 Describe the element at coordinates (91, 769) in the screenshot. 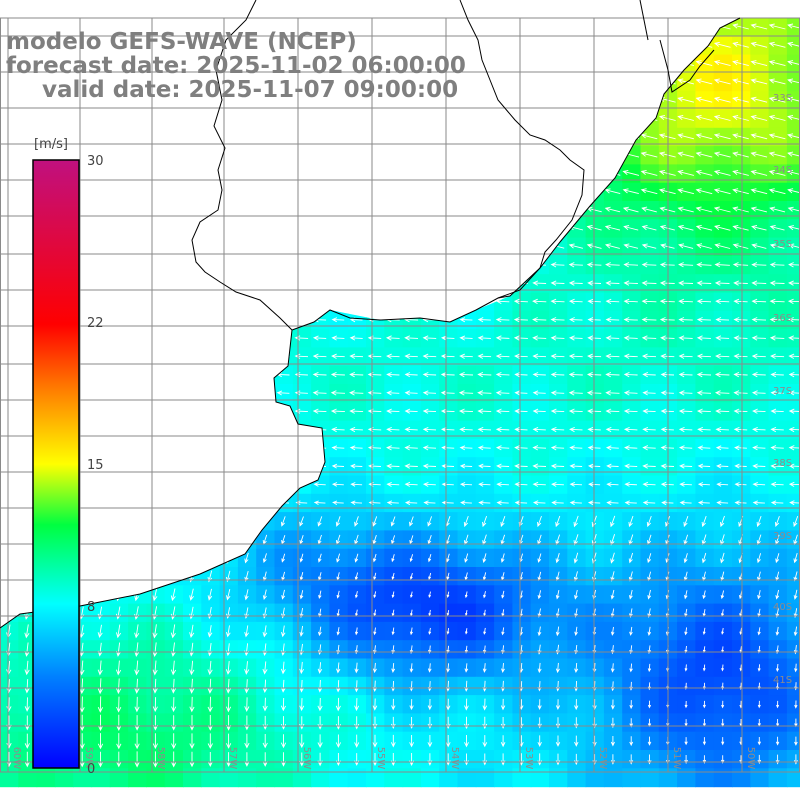

I see `colorbar-tick-label: 0` at that location.